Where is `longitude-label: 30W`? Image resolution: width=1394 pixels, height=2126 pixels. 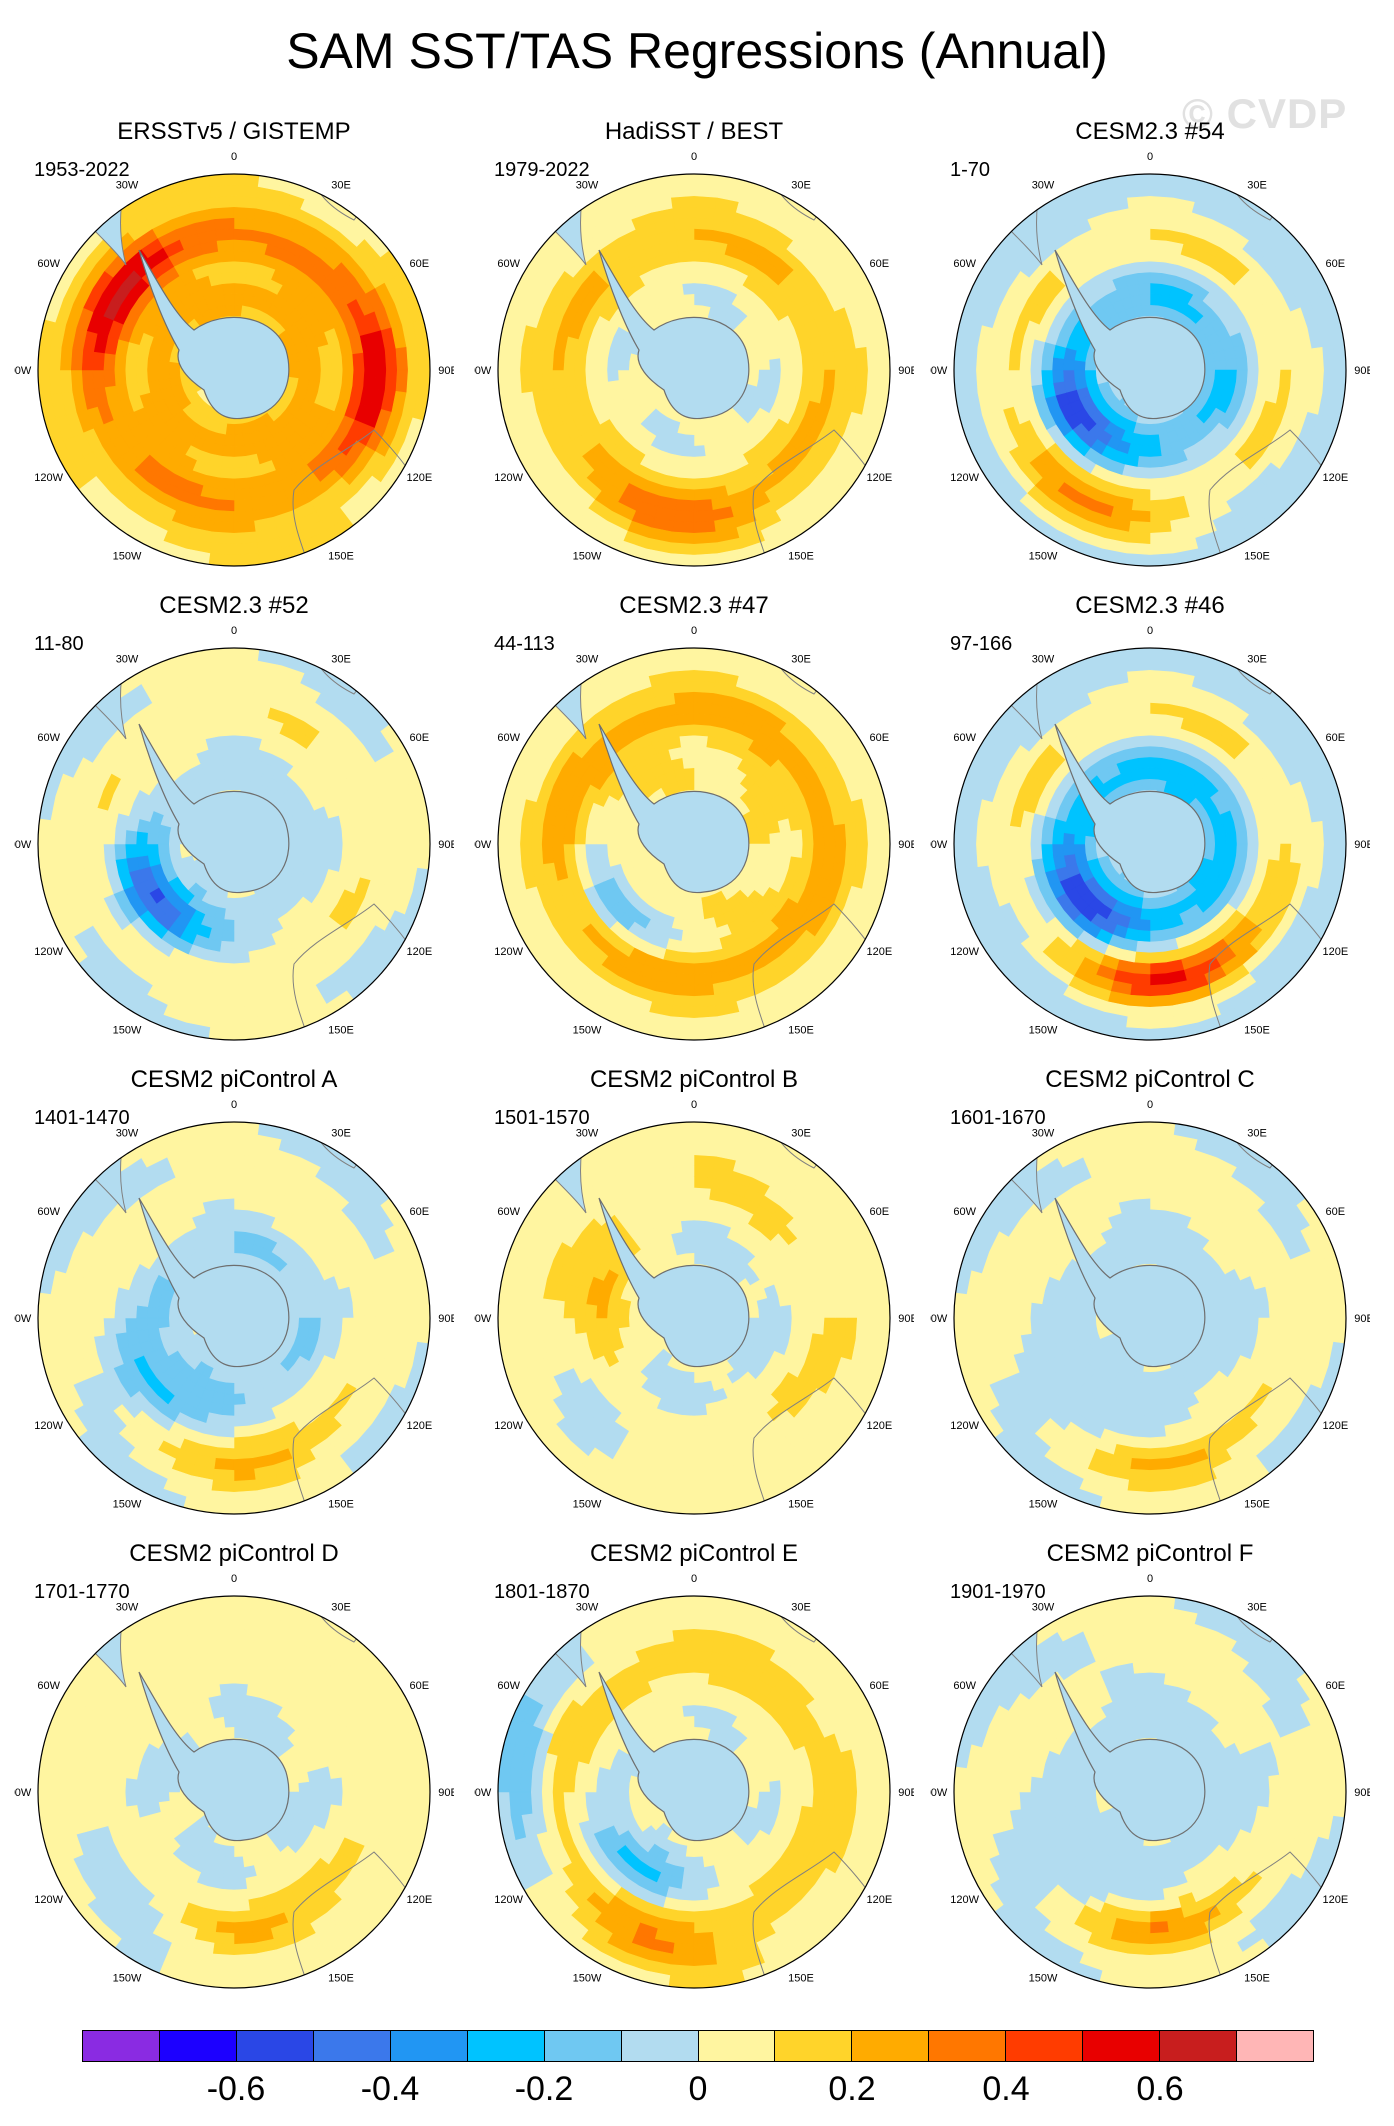
longitude-label: 30W is located at coordinates (587, 660).